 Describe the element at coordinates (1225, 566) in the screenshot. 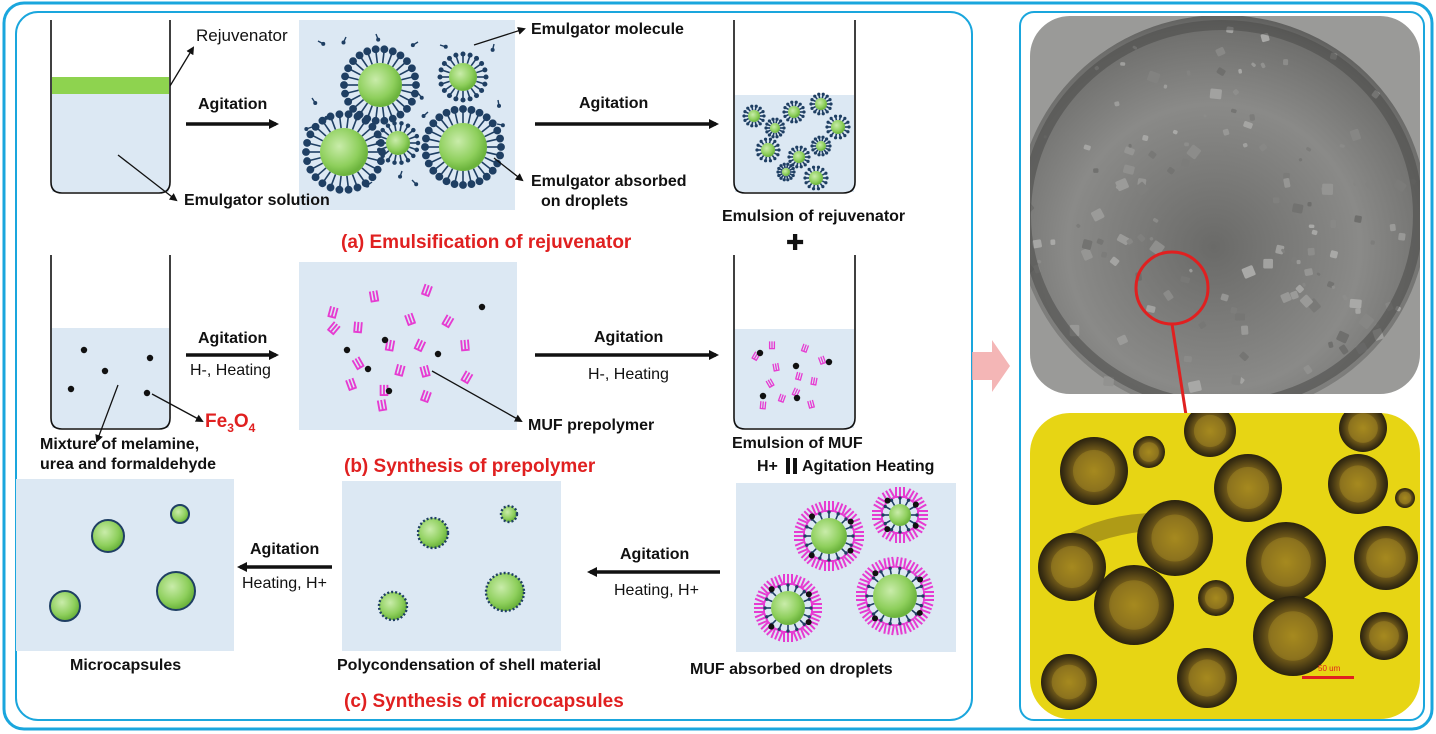

I see `photo-microscope` at that location.